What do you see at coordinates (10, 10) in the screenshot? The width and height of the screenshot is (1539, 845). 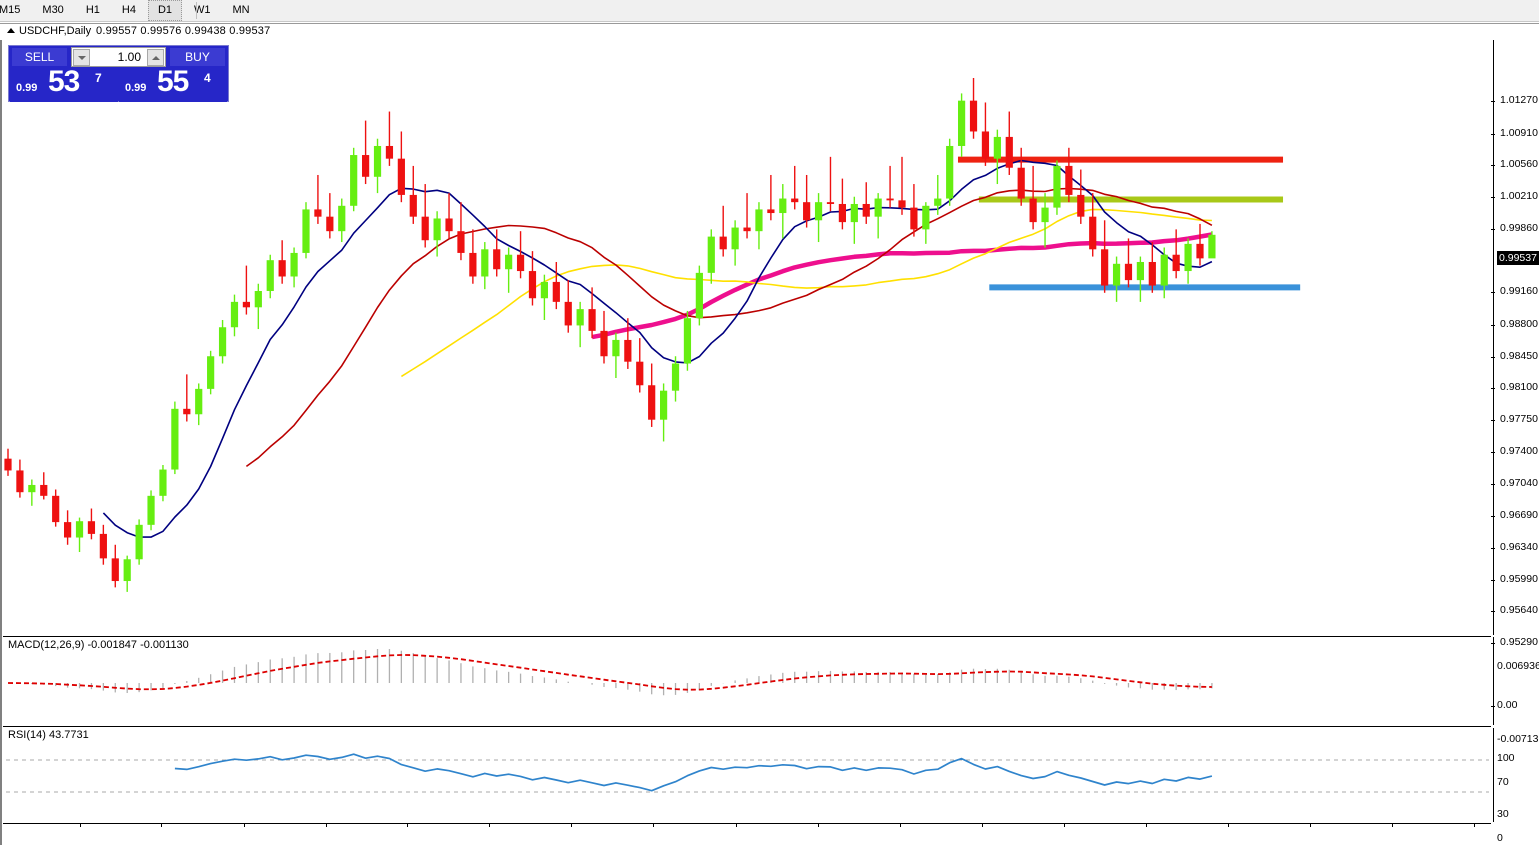 I see `timeframe-m15: M15` at bounding box center [10, 10].